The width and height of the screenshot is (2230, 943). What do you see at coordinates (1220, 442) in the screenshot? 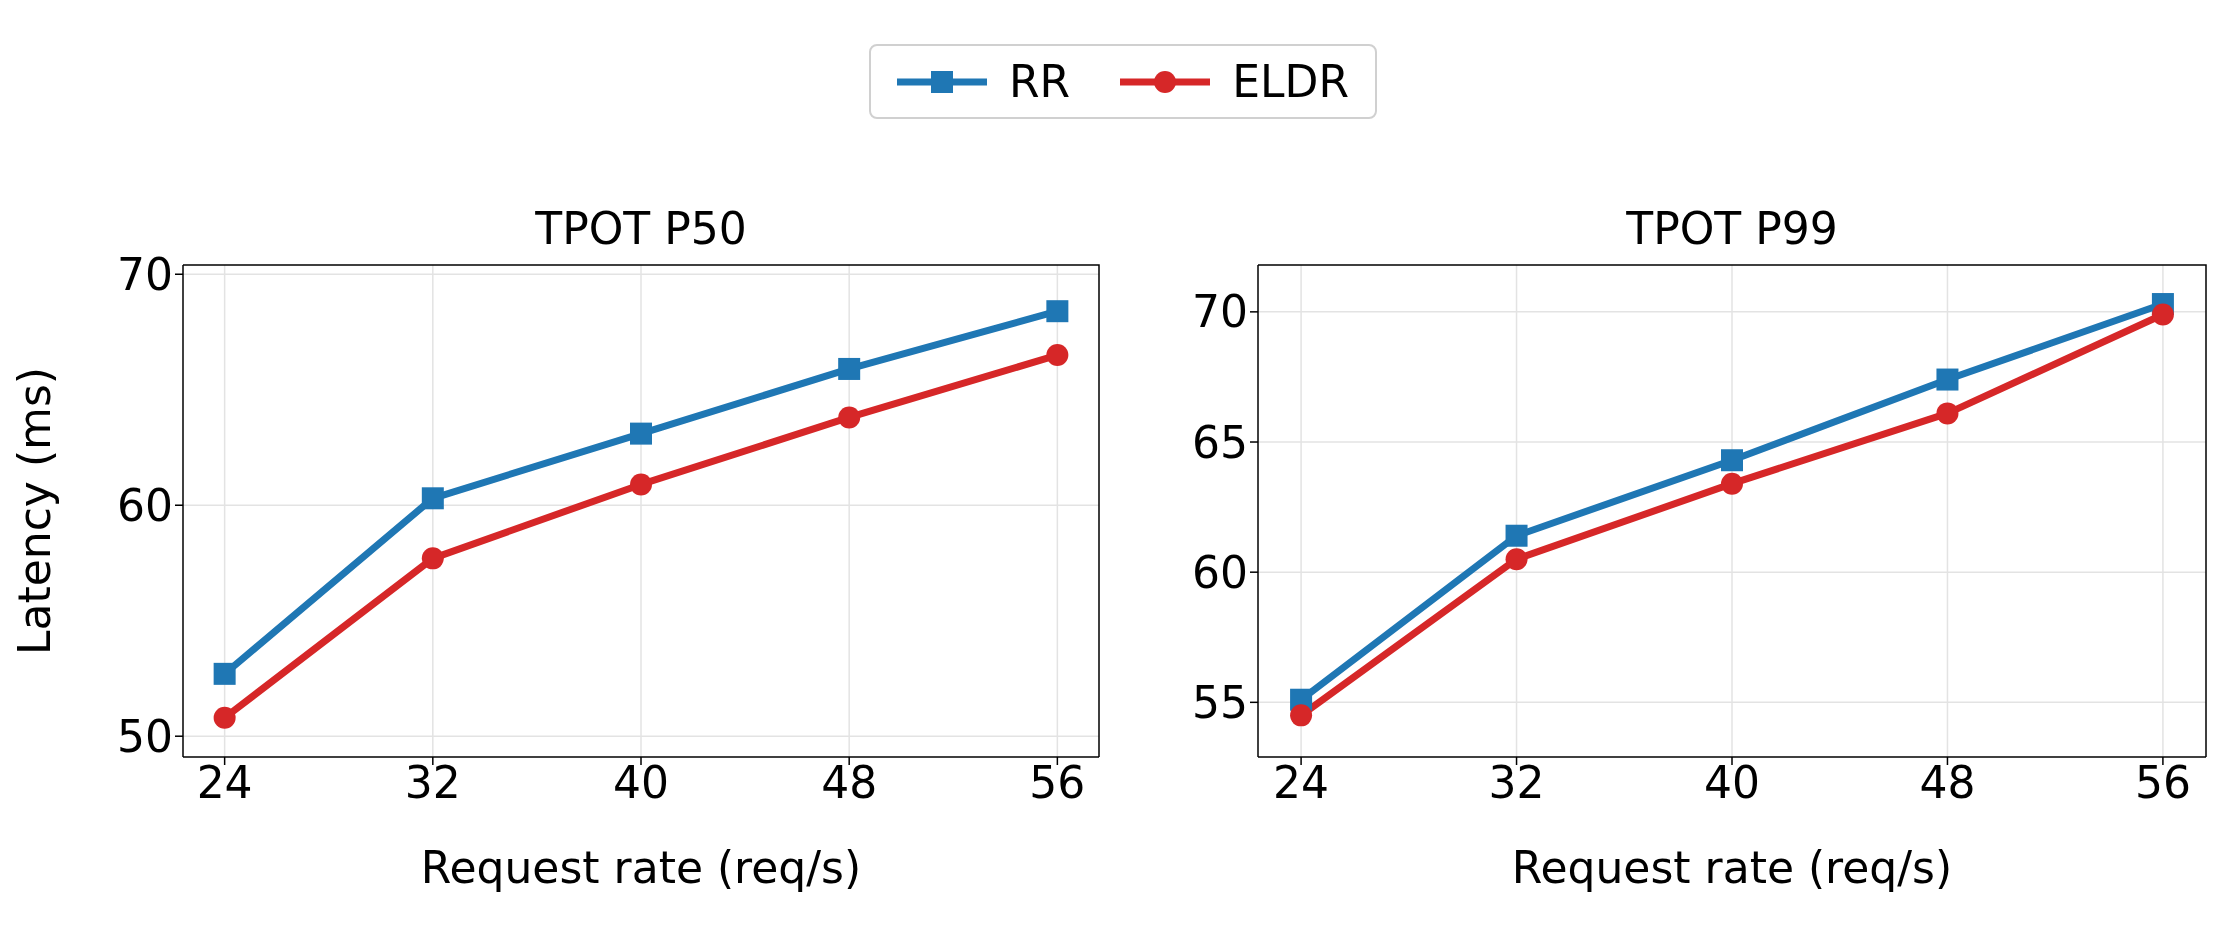
I see `y-tick-label: 65` at bounding box center [1220, 442].